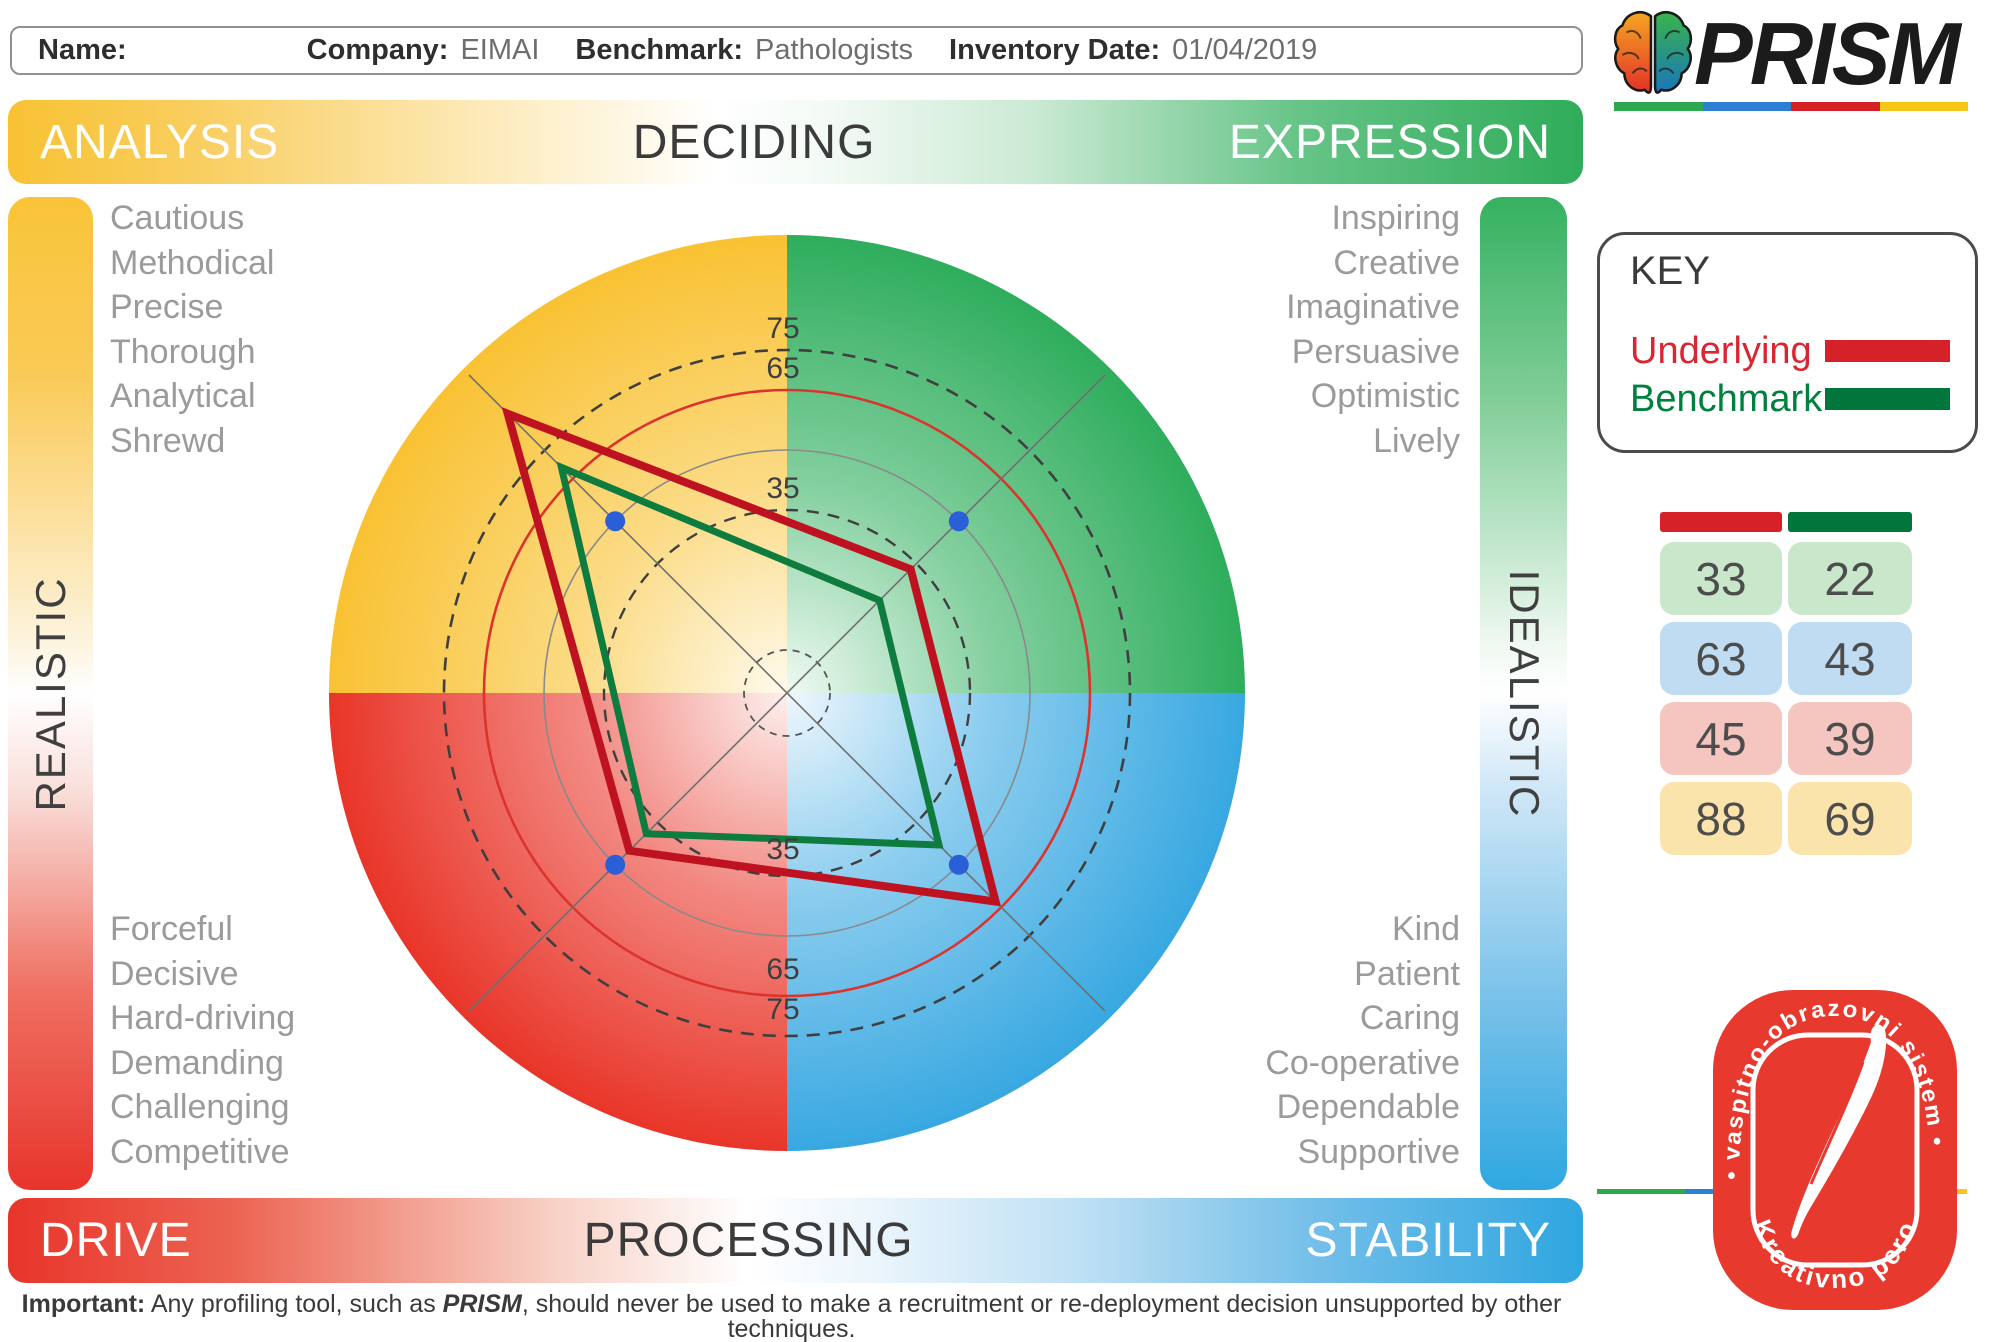 Image resolution: width=2000 pixels, height=1342 pixels. What do you see at coordinates (1416, 440) in the screenshot?
I see `trait-word: Lively` at bounding box center [1416, 440].